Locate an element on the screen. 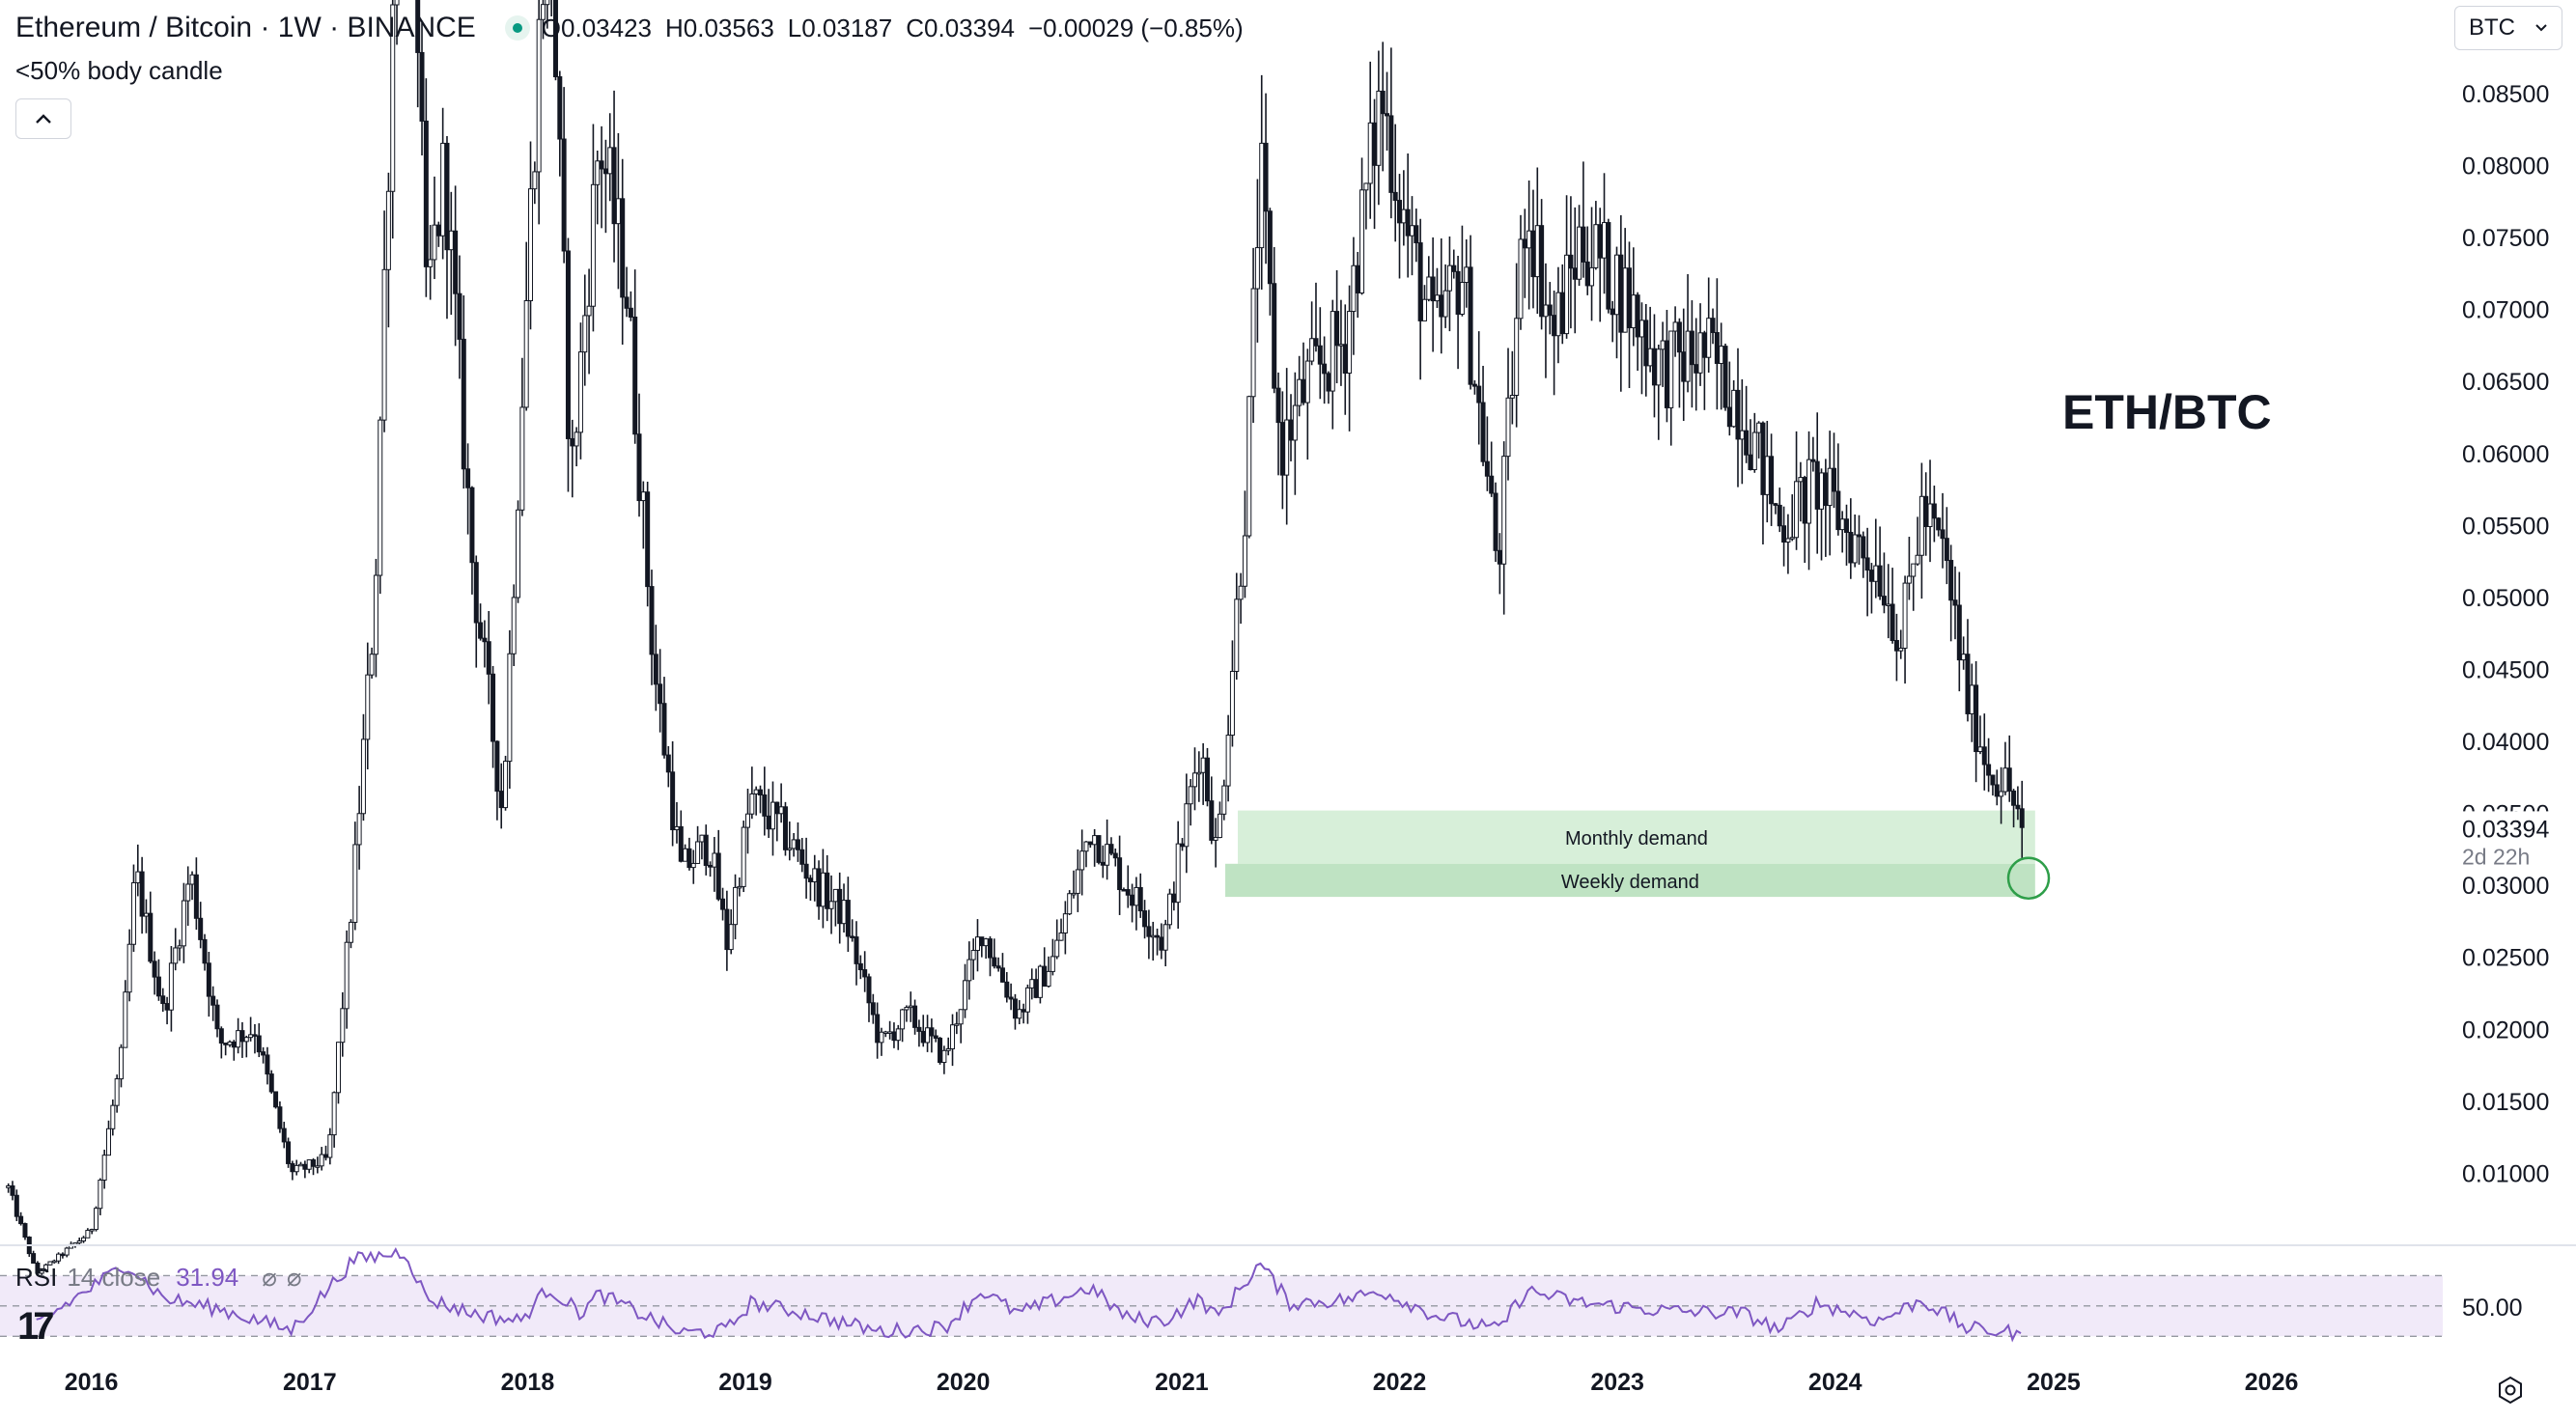  time-tick-label: 2024 is located at coordinates (1835, 1383).